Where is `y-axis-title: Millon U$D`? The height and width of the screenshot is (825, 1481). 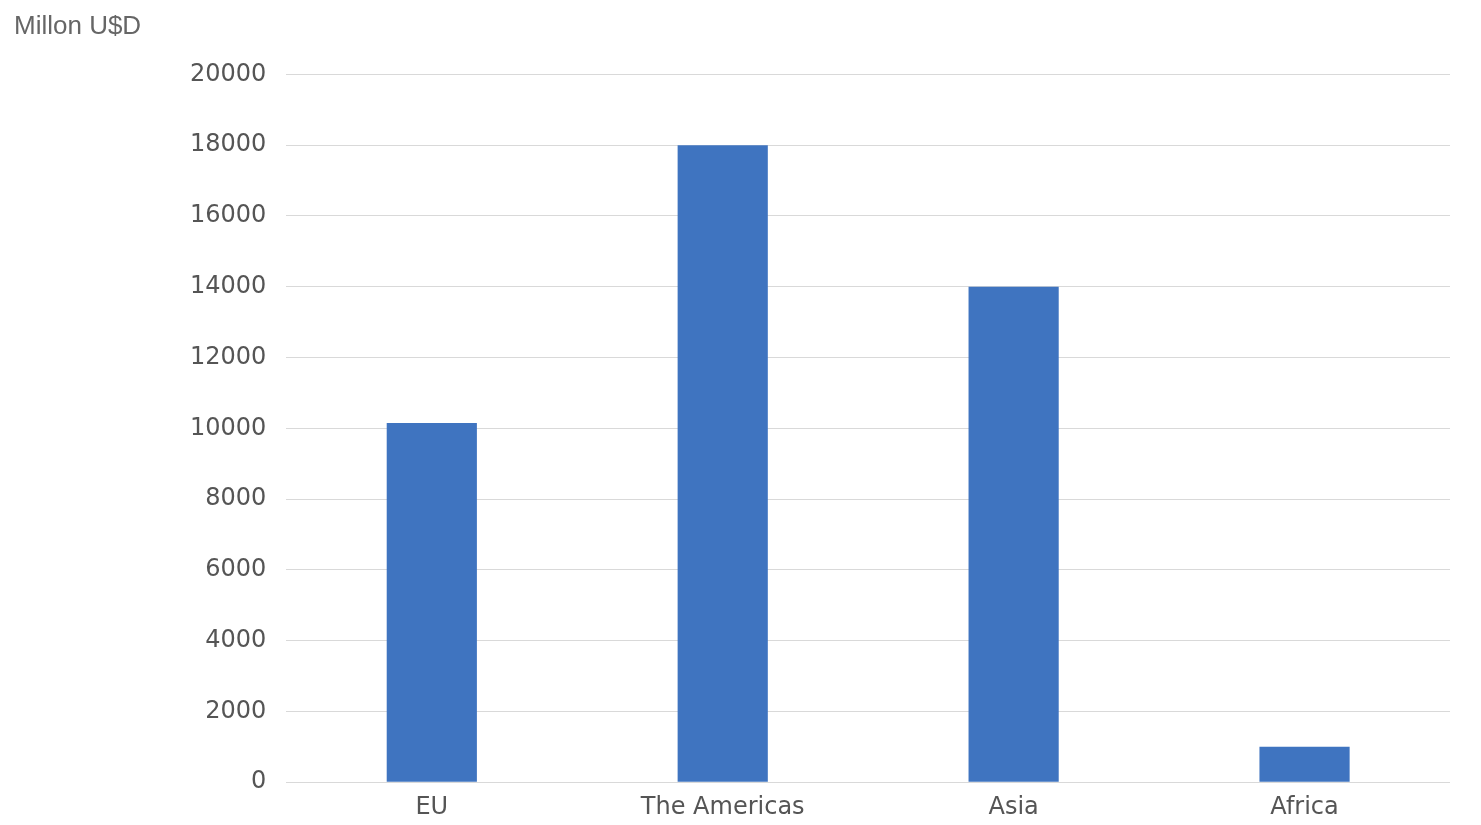
y-axis-title: Millon U$D is located at coordinates (78, 25).